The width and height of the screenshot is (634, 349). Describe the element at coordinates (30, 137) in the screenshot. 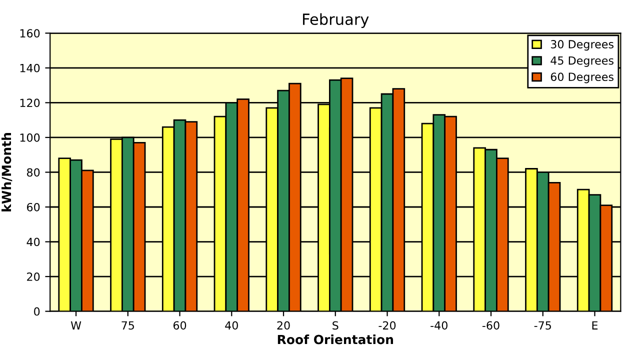

I see `y-tick-label: 100` at that location.